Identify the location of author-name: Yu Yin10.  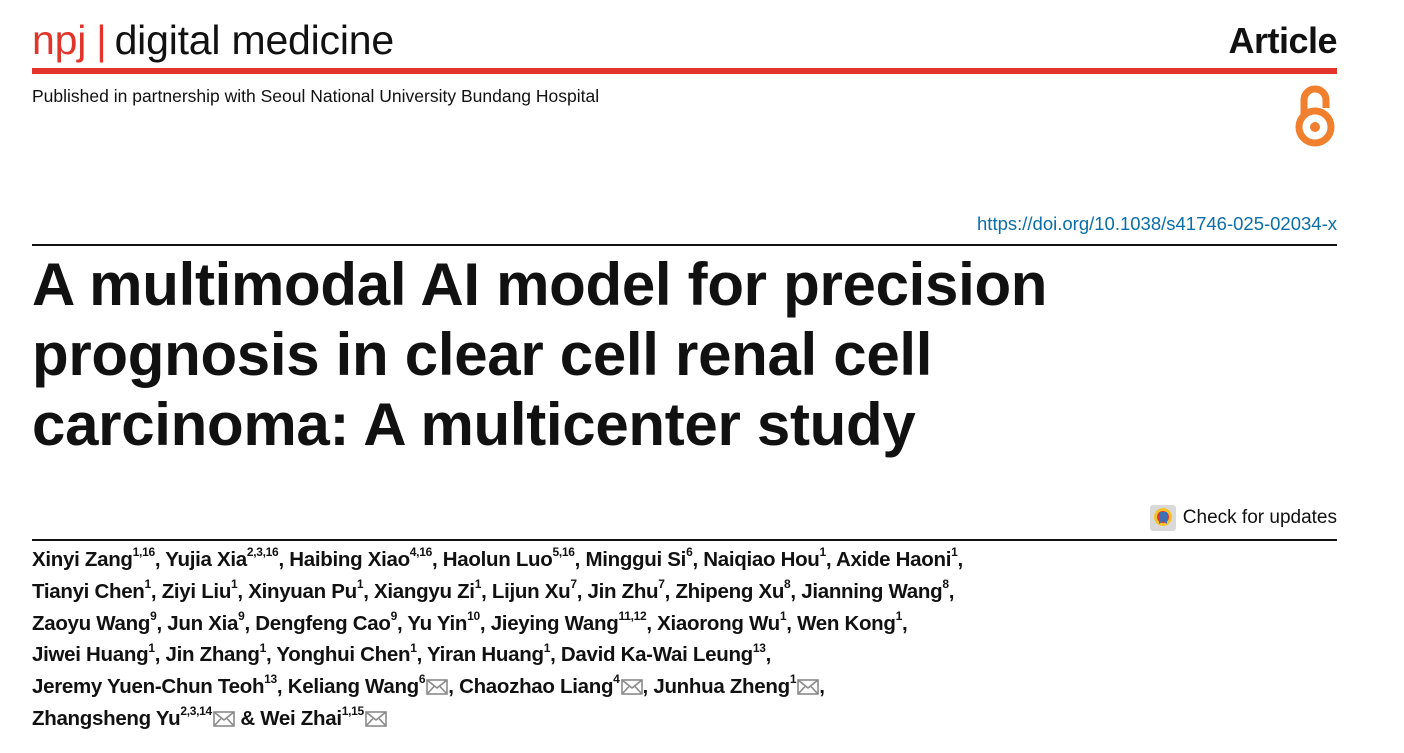
(443, 621).